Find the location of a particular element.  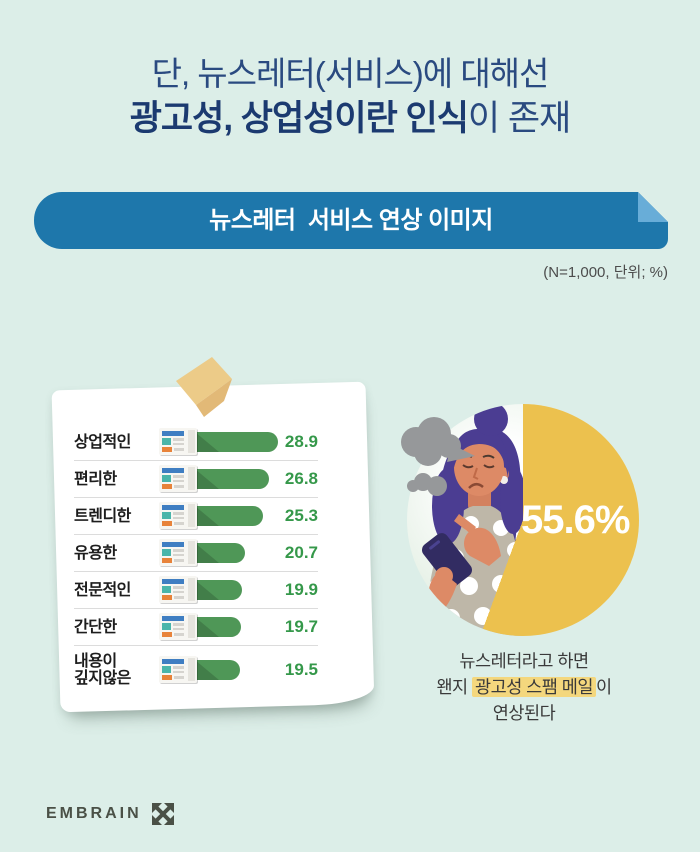

section-banner-title: 뉴스레터 서비스 연상 이미지 is located at coordinates (351, 220).